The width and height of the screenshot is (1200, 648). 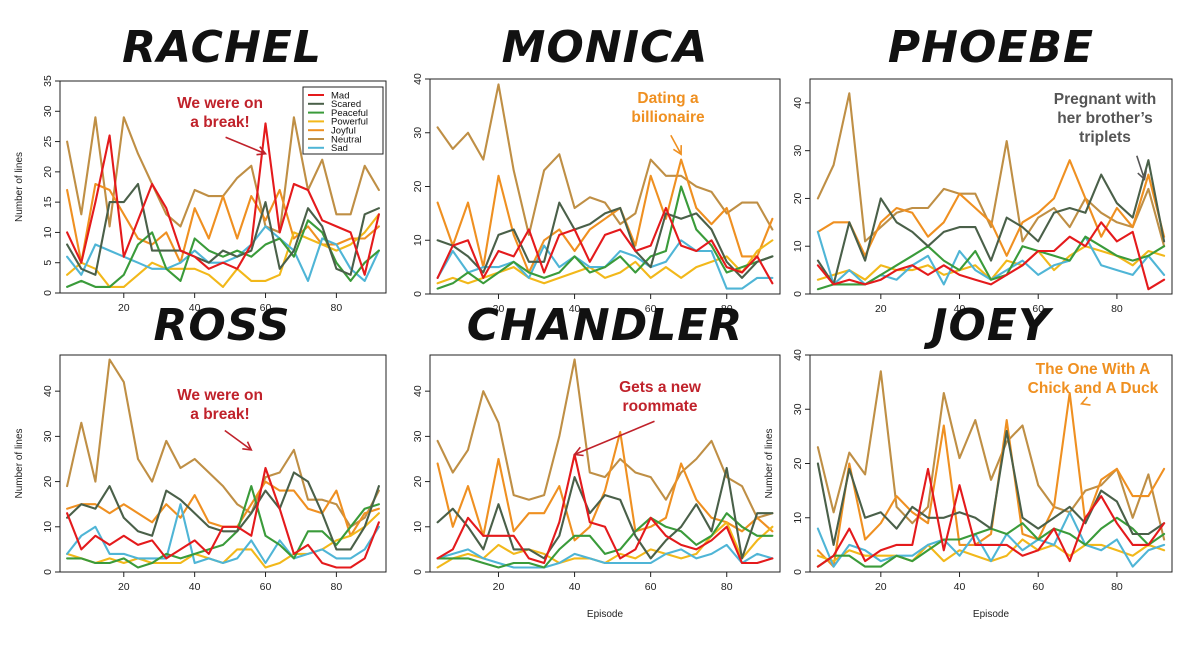 I want to click on legend-label: Sad, so click(x=339, y=148).